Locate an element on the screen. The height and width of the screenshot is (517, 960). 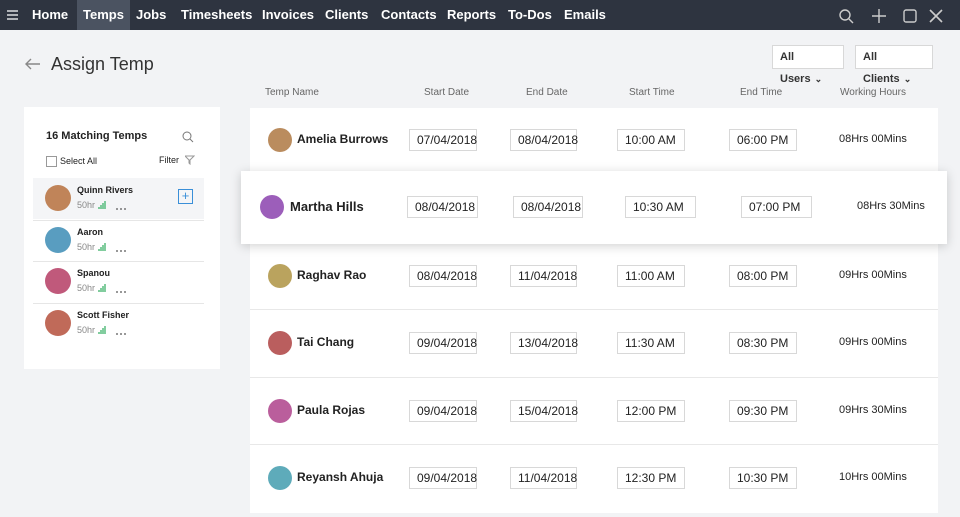
column-header: Start Date is located at coordinates (447, 92).